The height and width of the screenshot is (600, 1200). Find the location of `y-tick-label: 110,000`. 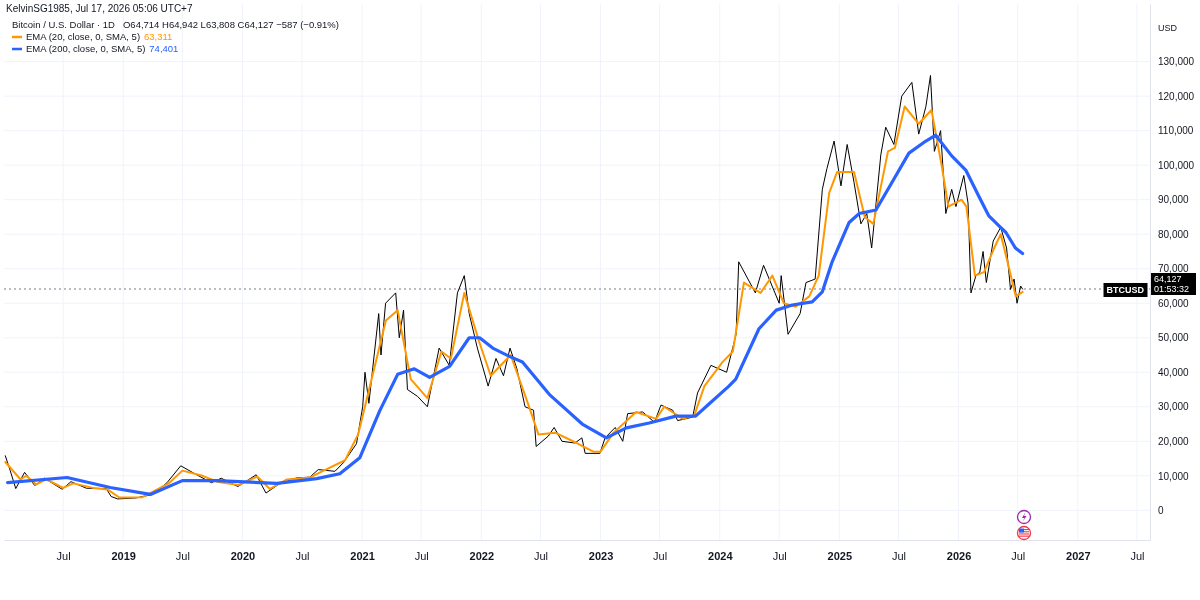

y-tick-label: 110,000 is located at coordinates (1176, 131).